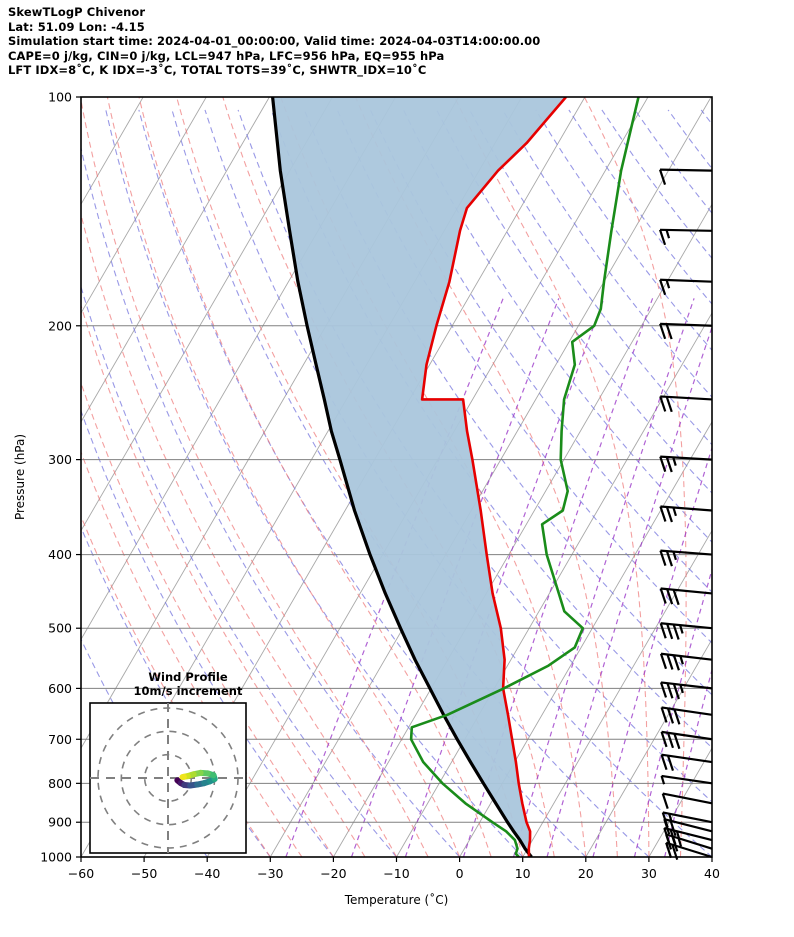 This screenshot has width=794, height=937. Describe the element at coordinates (60, 477) in the screenshot. I see `y-axis-ticks: 100 200 300 400 500 600 700 800 900 1000` at that location.